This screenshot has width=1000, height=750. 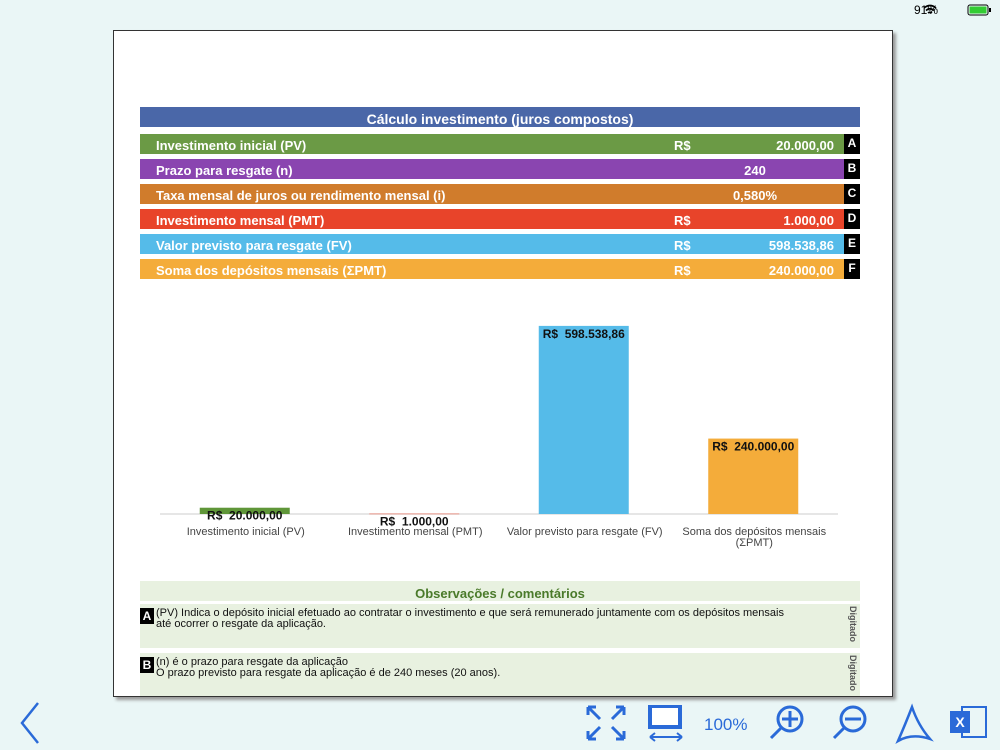 I want to click on row-value: 240.000,00, so click(x=801, y=270).